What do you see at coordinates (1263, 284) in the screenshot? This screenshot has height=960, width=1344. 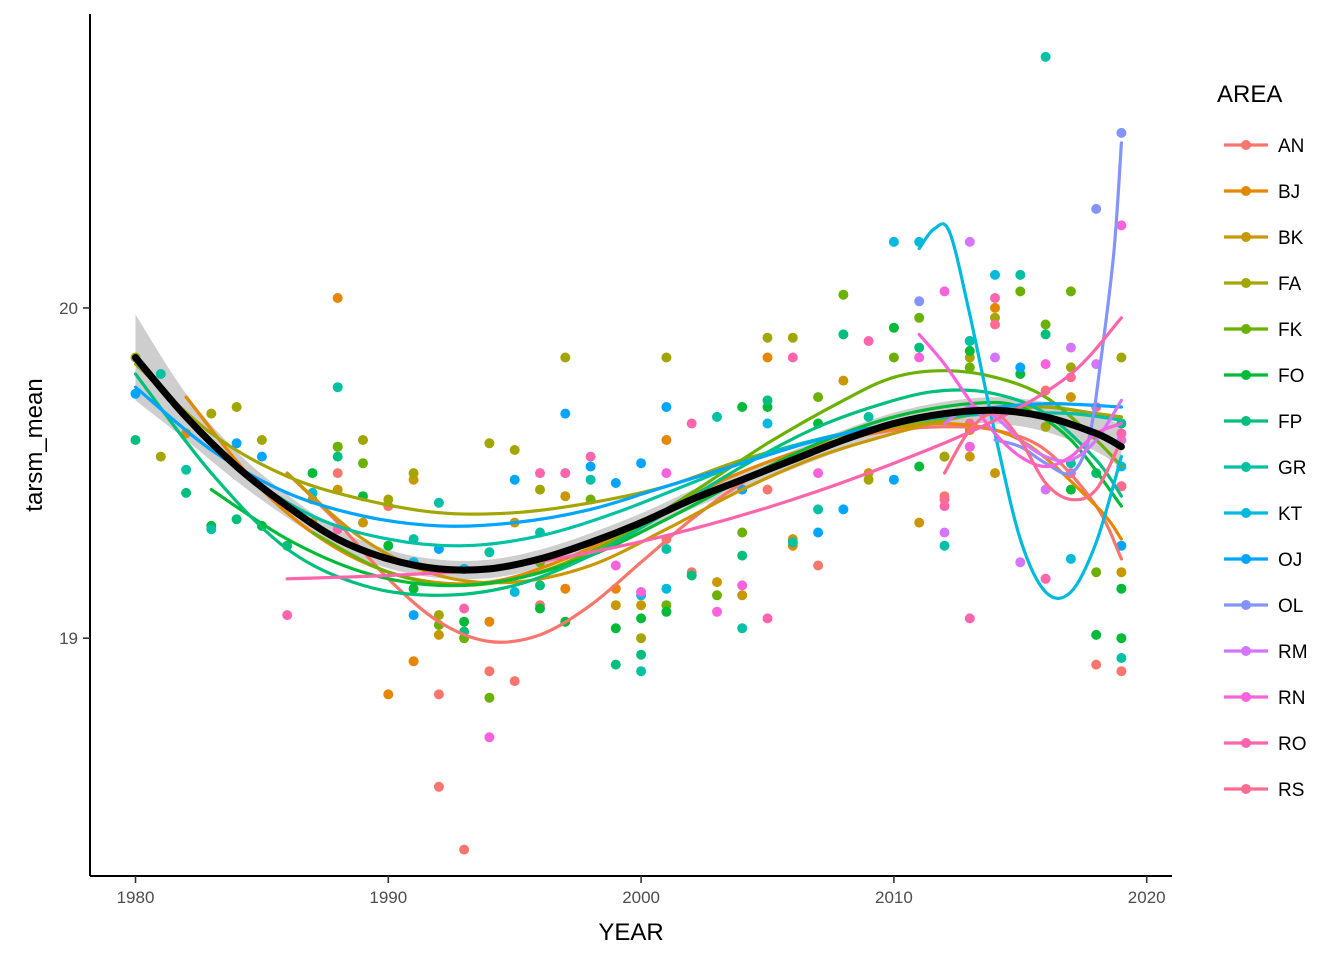 I see `legend-item-fa: FA` at bounding box center [1263, 284].